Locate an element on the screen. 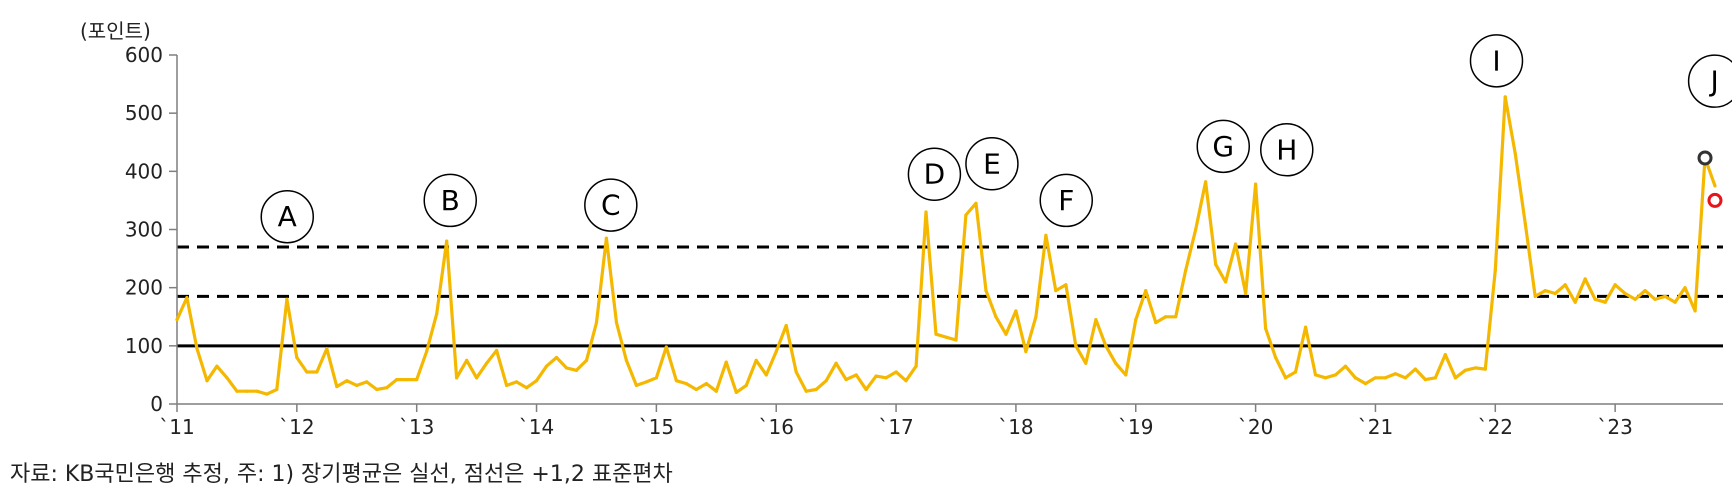  x-tick-label-2023: `23 is located at coordinates (1614, 427).